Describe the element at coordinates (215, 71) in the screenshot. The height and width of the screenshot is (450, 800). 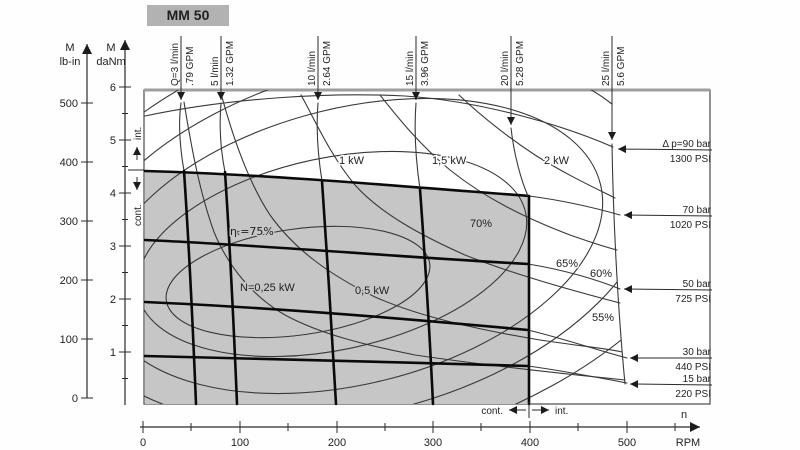
I see `flow-label-5lmin: 5 l/min` at that location.